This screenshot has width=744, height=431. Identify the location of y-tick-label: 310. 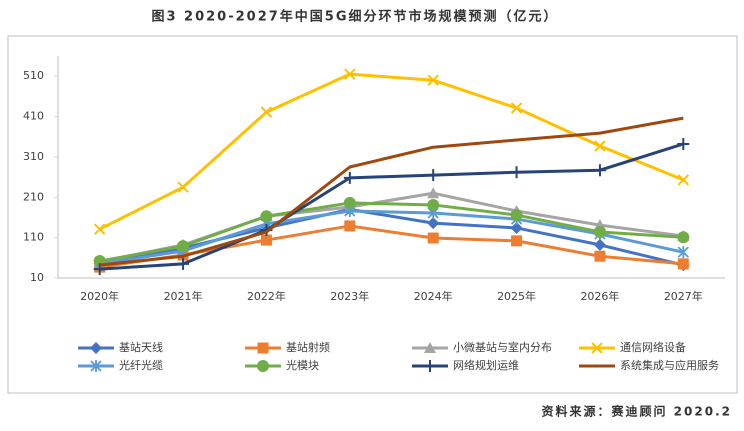
(33, 156).